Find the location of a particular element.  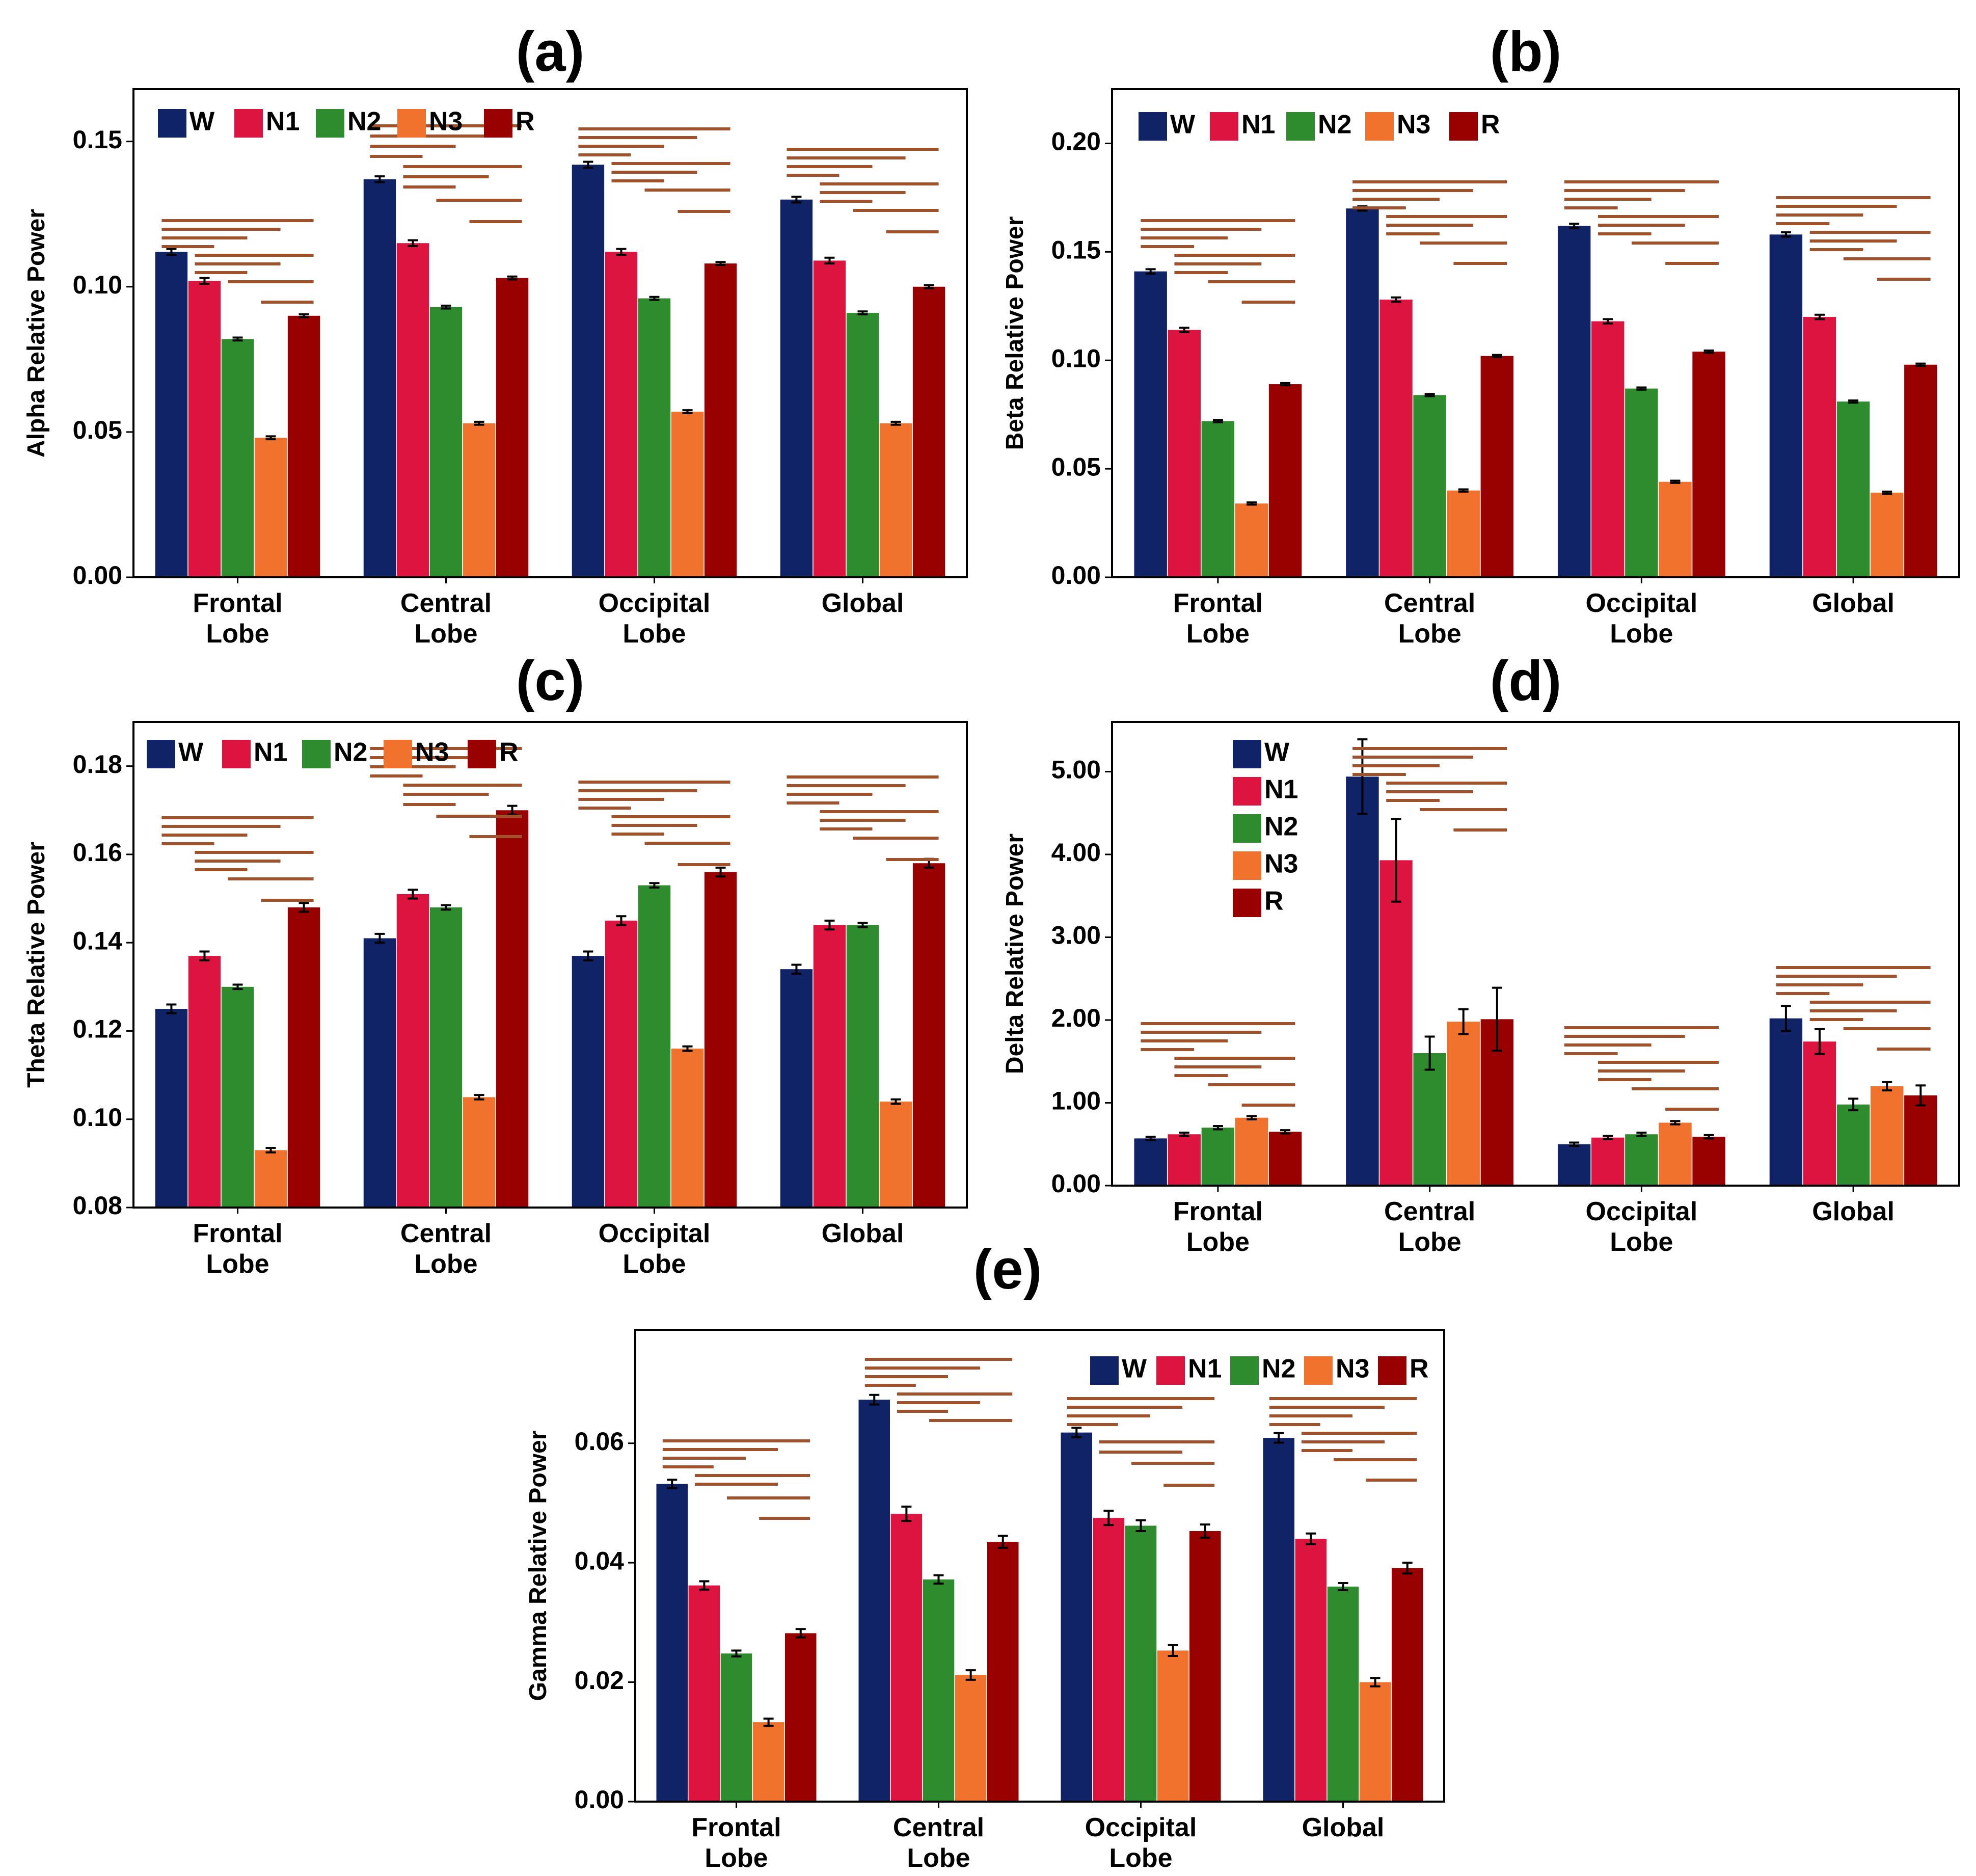

y-tick-label: 0.04 is located at coordinates (600, 1560).